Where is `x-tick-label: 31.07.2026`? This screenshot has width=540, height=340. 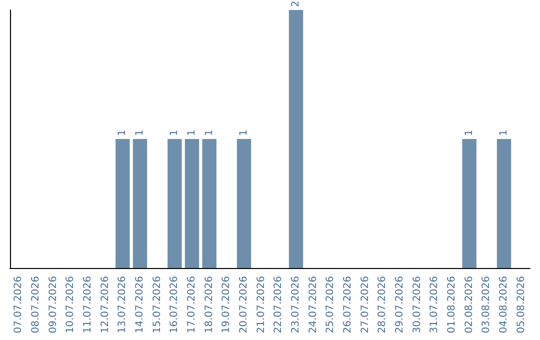
x-tick-label: 31.07.2026 is located at coordinates (434, 305).